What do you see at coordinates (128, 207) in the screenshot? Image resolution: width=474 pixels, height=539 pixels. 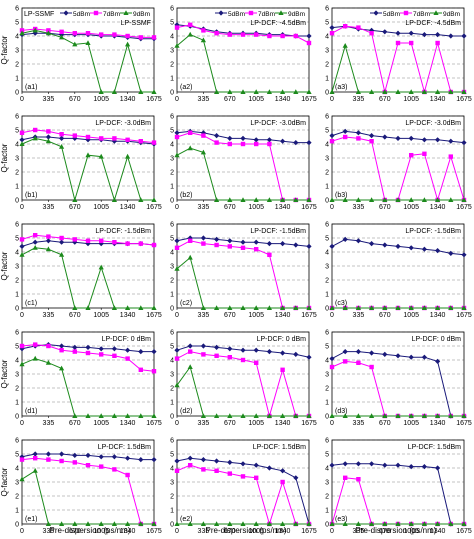 I see `x-tick-label: 1340` at bounding box center [128, 207].